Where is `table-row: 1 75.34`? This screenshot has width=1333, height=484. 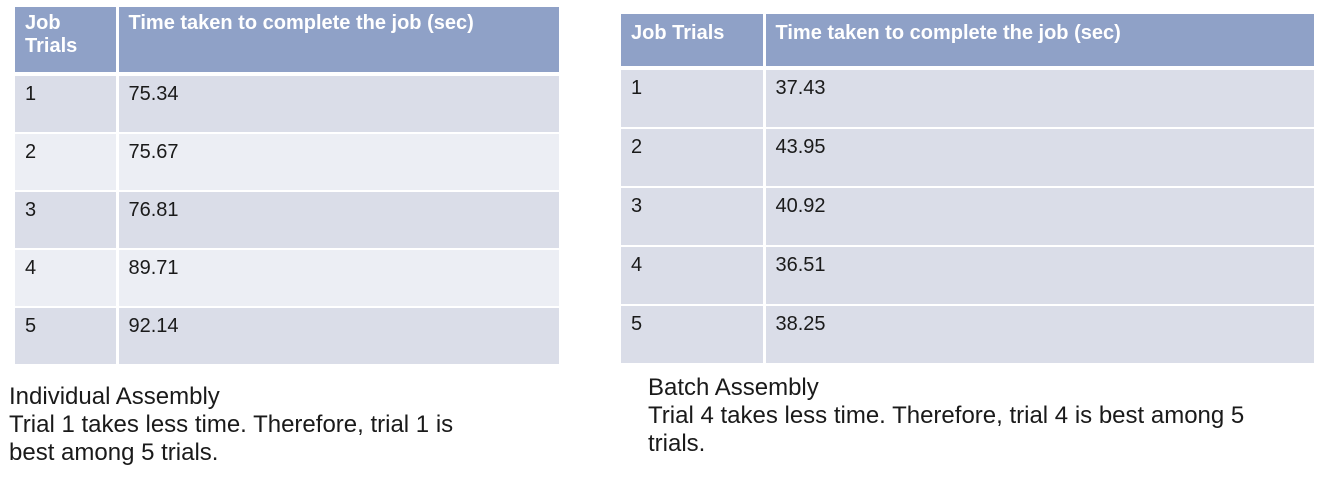
table-row: 1 75.34 is located at coordinates (287, 104).